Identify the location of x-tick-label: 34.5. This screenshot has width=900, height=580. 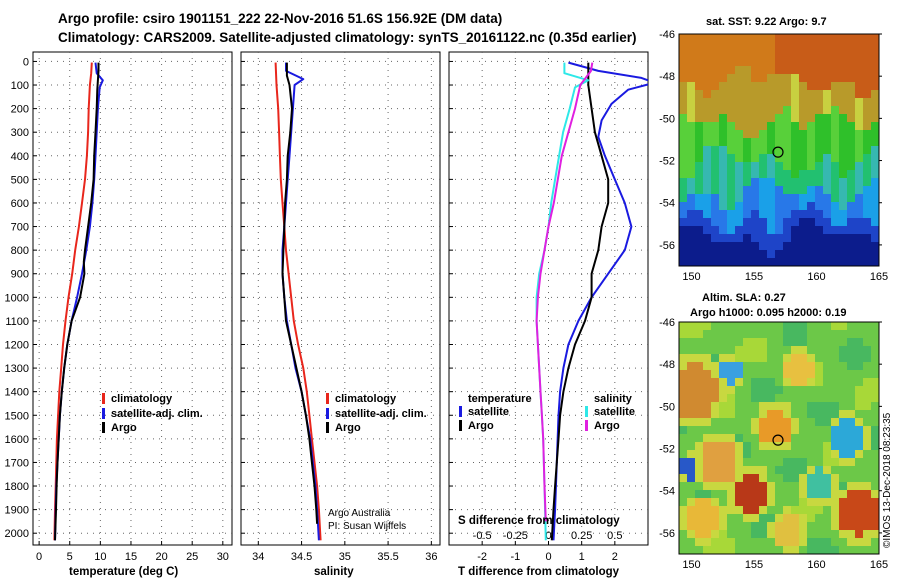
(301, 557).